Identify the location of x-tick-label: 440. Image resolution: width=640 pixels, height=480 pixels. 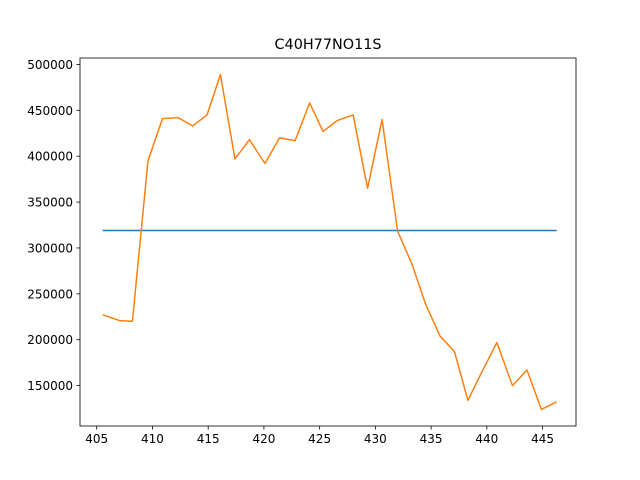
(486, 439).